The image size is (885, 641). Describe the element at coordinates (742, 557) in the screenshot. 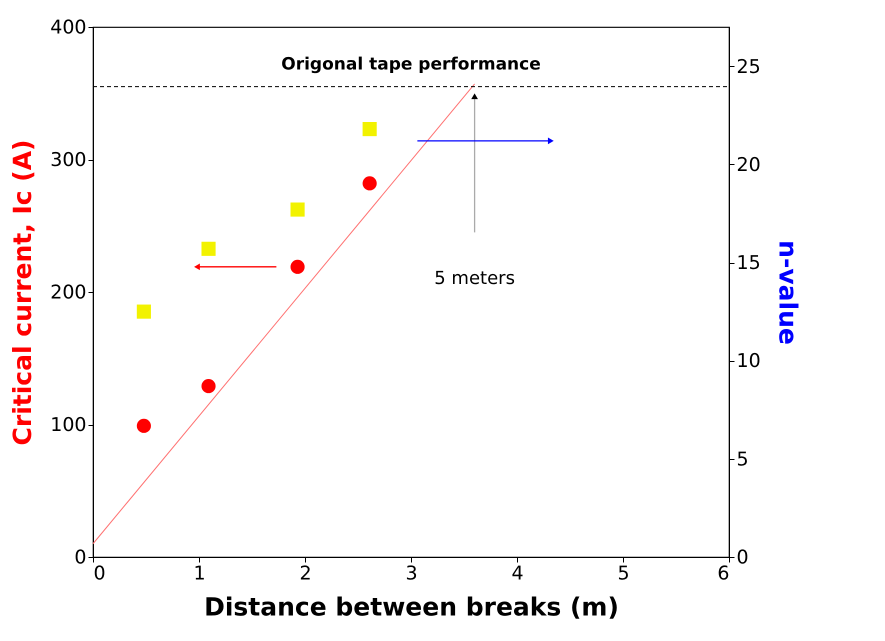

I see `y2-tick-label: 0` at that location.